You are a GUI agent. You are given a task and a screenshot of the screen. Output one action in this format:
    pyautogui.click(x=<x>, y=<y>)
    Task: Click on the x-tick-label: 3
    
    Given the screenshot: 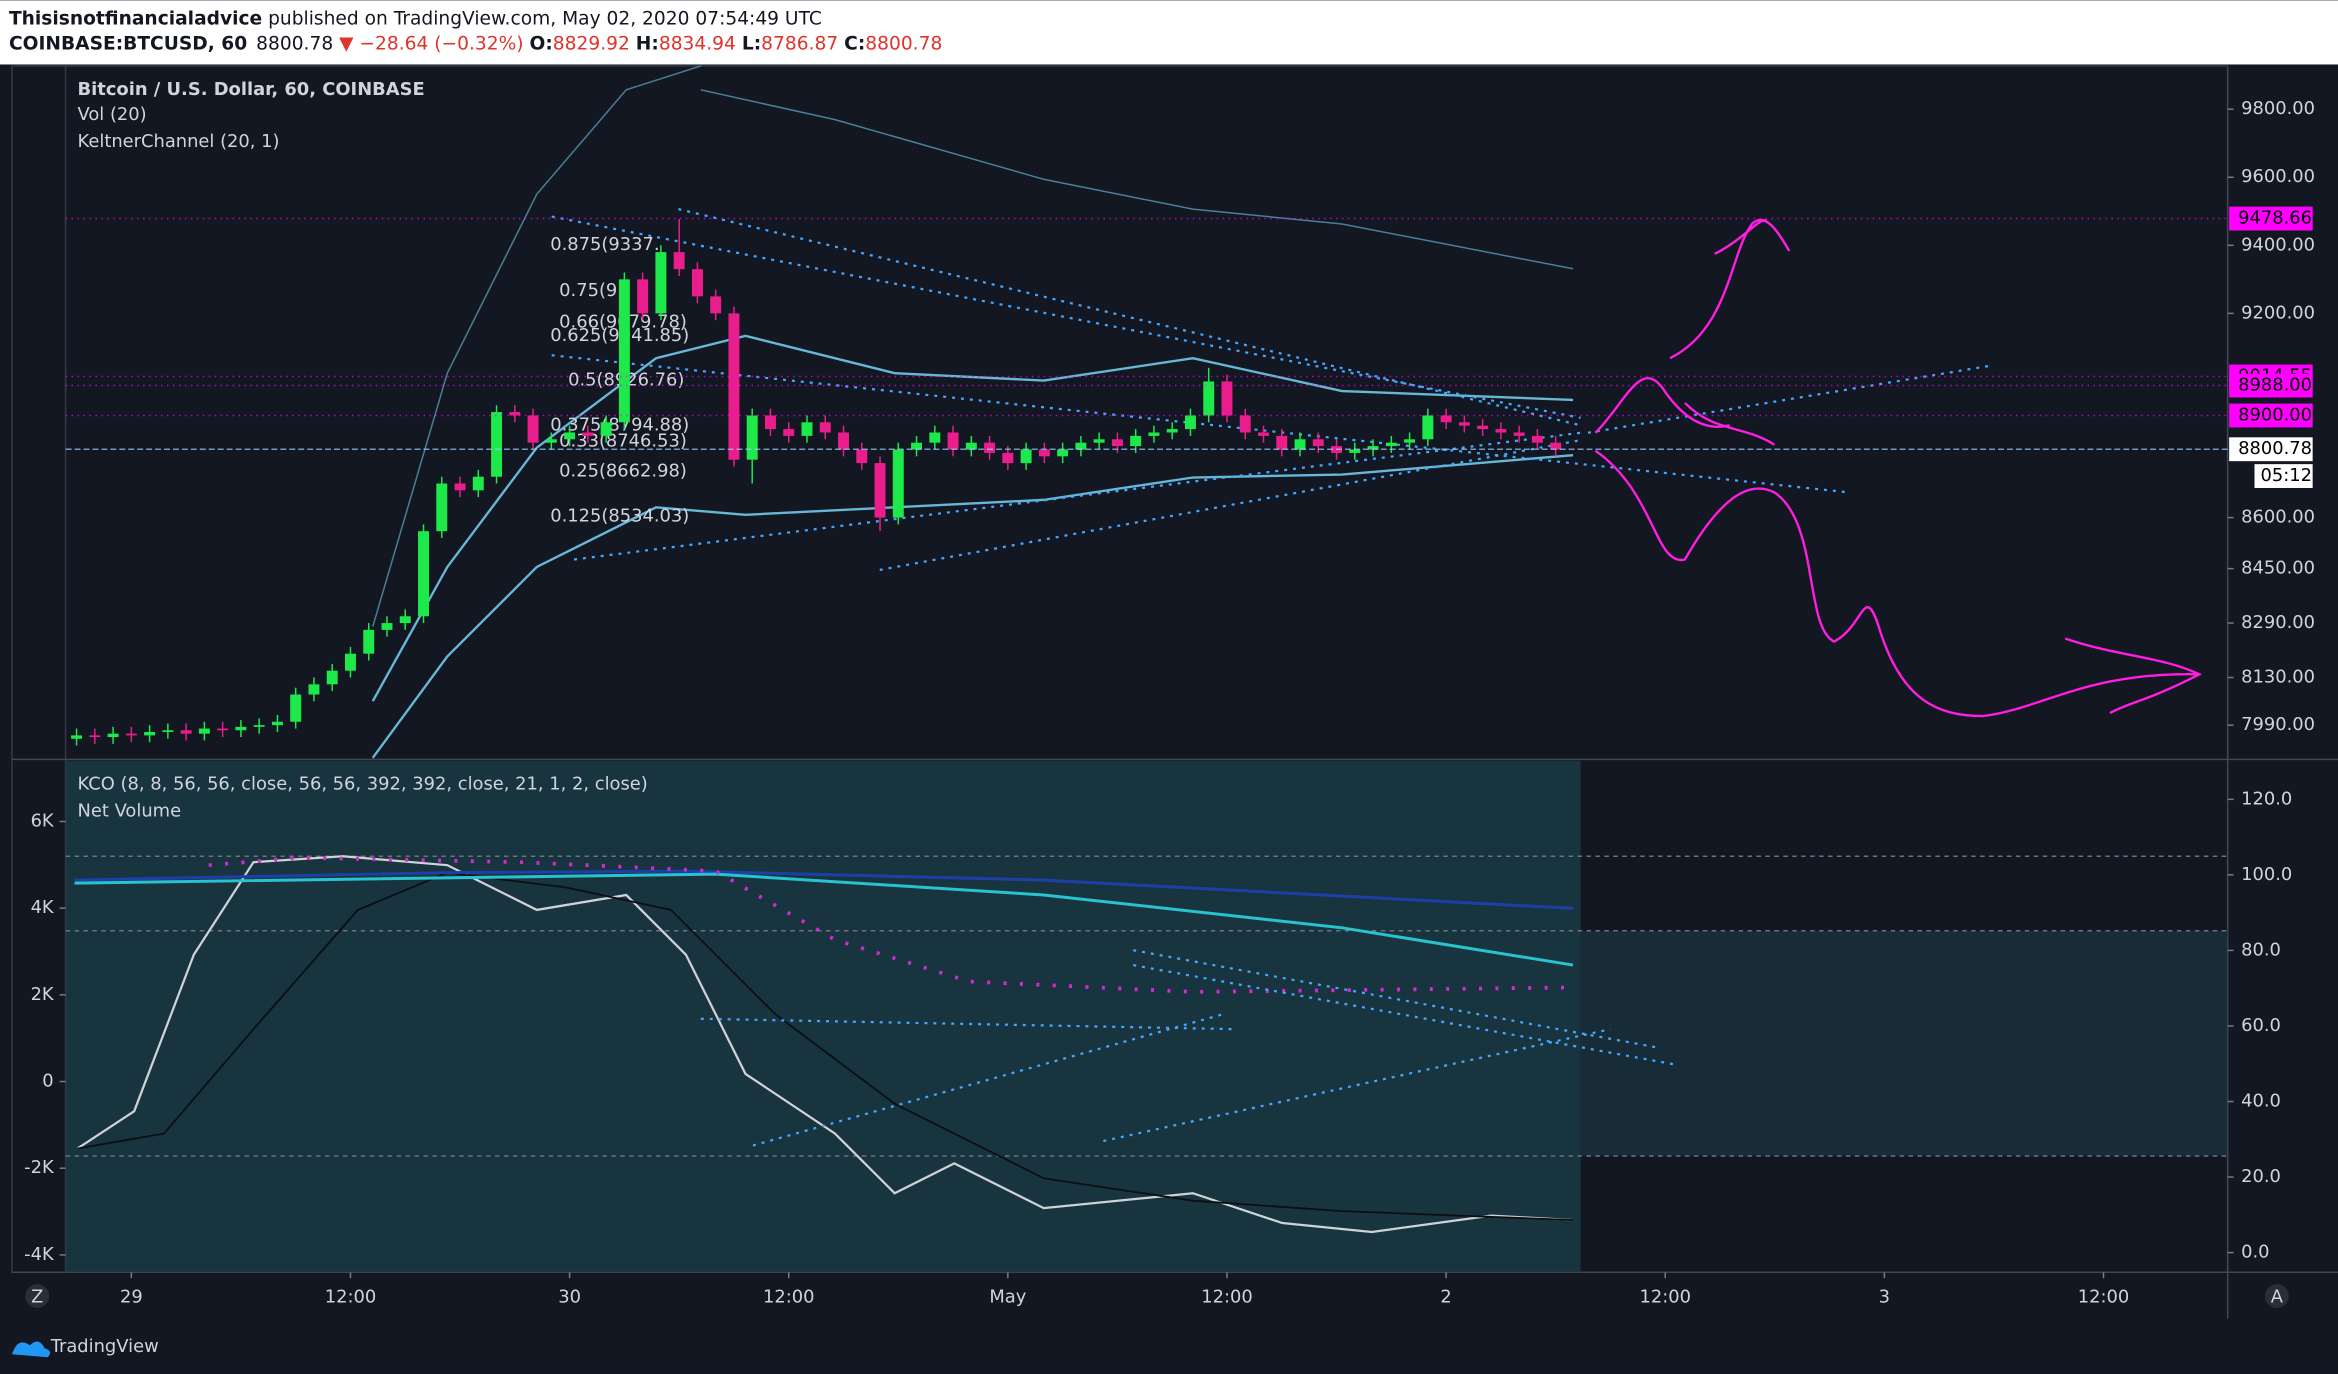 What is the action you would take?
    pyautogui.click(x=1884, y=1297)
    